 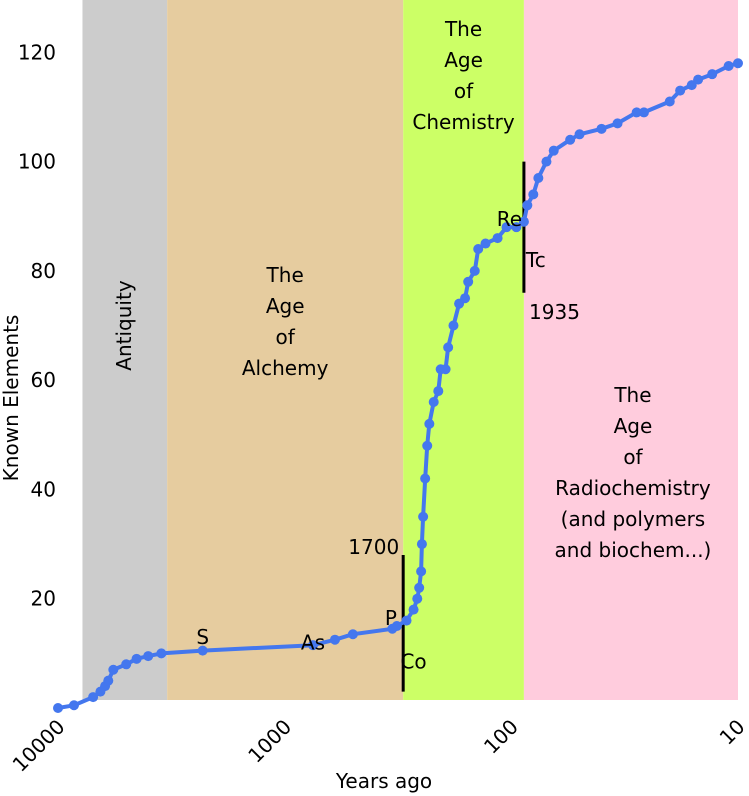 What do you see at coordinates (43, 380) in the screenshot?
I see `y-tick-label: 60` at bounding box center [43, 380].